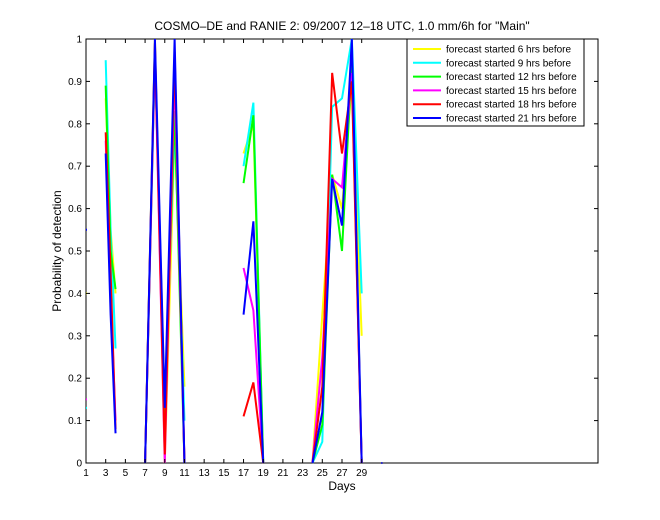  Describe the element at coordinates (165, 473) in the screenshot. I see `x-tick-label: 9` at that location.